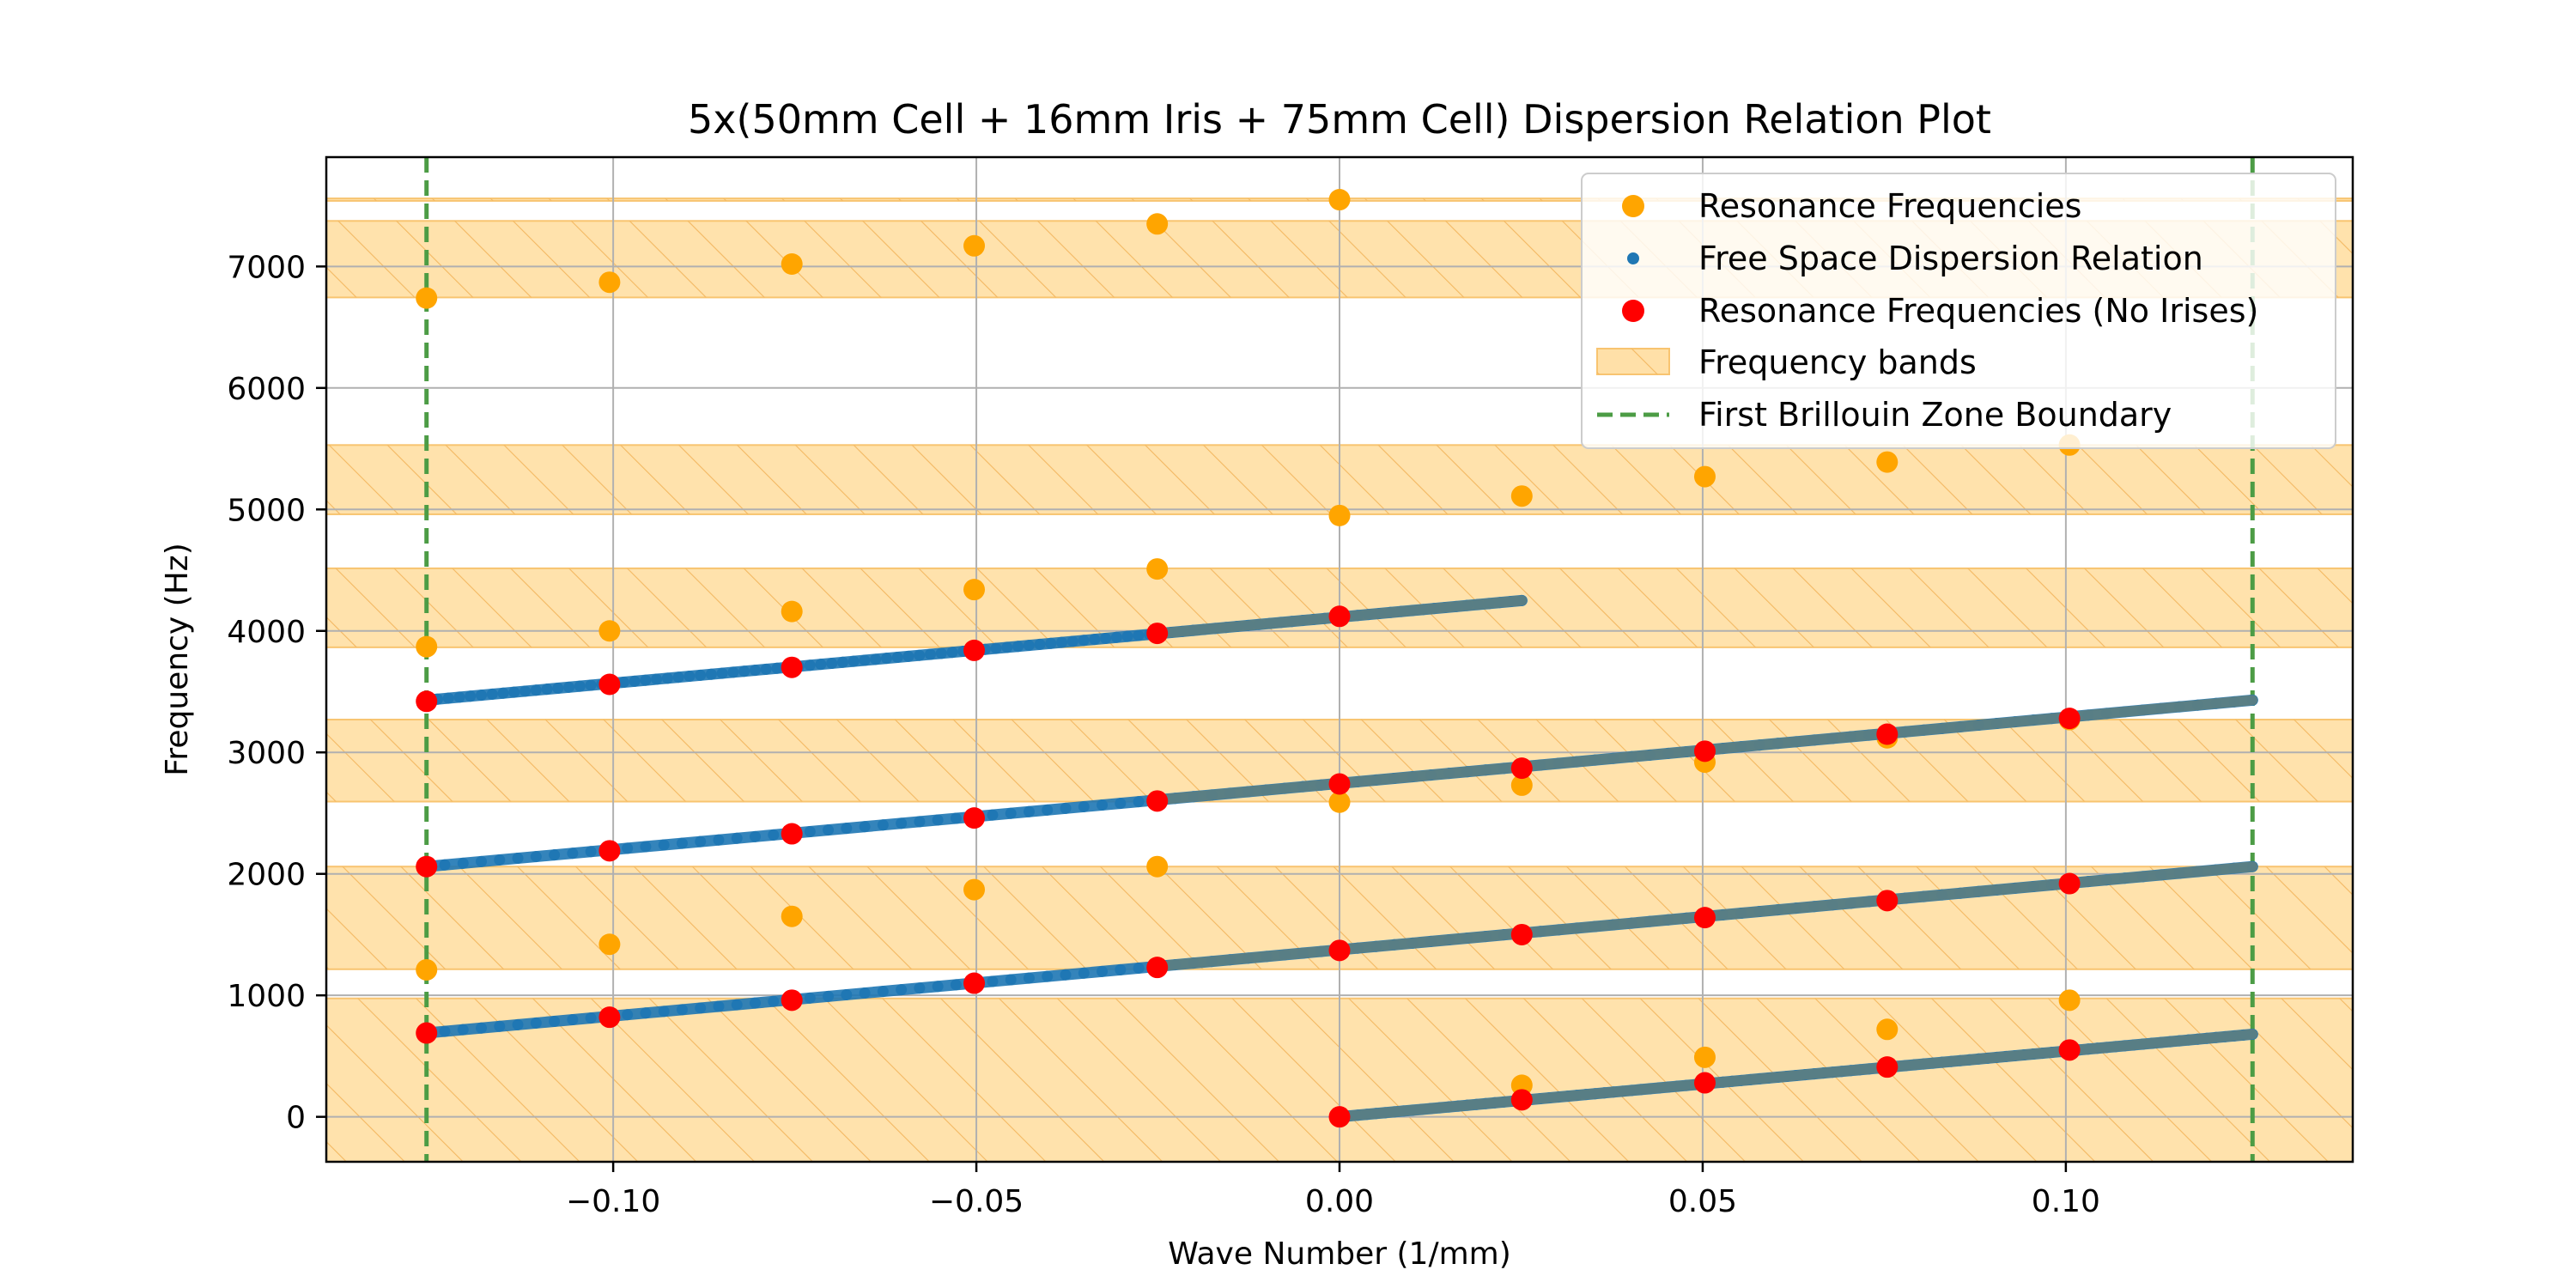 The height and width of the screenshot is (1288, 2576). Describe the element at coordinates (1633, 311) in the screenshot. I see `legend-marker-no-irises` at that location.